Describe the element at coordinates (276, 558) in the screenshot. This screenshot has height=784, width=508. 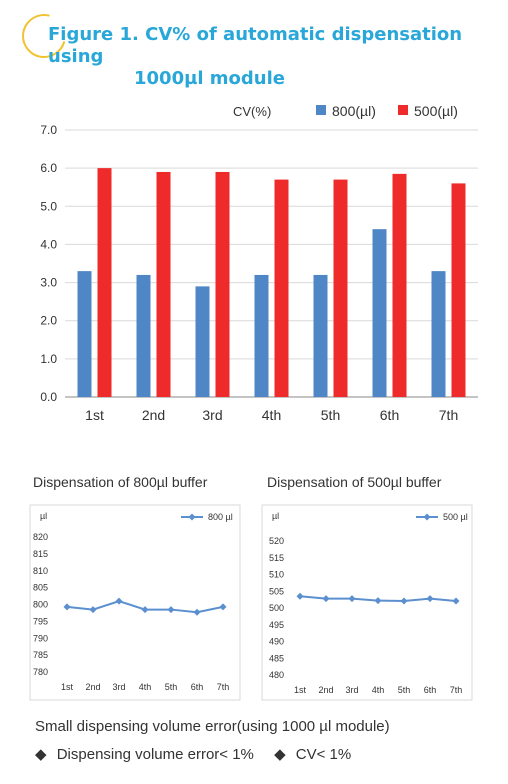
I see `y-tick-label: 515` at that location.